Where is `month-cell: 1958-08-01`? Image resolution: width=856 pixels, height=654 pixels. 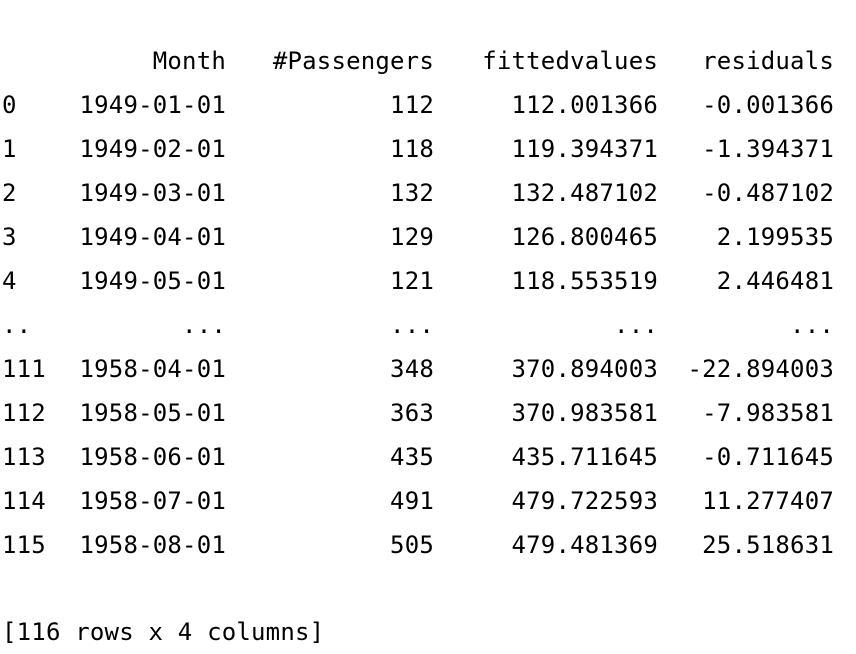
month-cell: 1958-08-01 is located at coordinates (152, 545).